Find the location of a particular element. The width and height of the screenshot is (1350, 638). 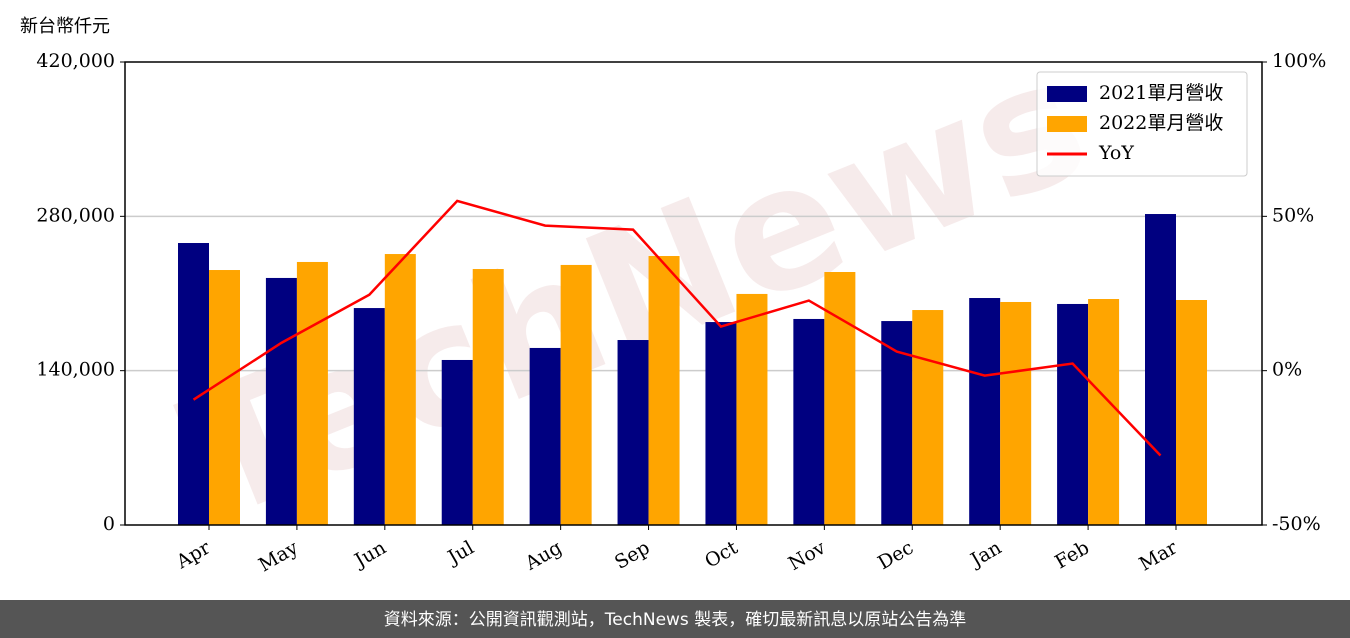

footer-bar is located at coordinates (675, 619).